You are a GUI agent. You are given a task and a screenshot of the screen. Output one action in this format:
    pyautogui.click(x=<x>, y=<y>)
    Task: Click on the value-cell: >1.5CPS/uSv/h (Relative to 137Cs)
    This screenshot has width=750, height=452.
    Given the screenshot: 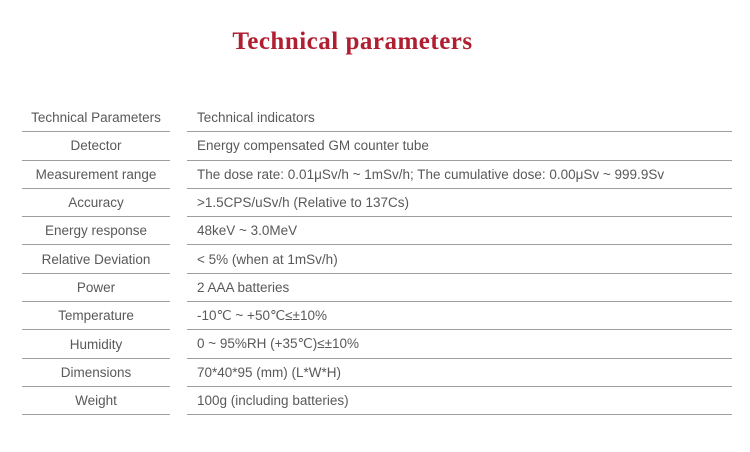 What is the action you would take?
    pyautogui.click(x=459, y=203)
    